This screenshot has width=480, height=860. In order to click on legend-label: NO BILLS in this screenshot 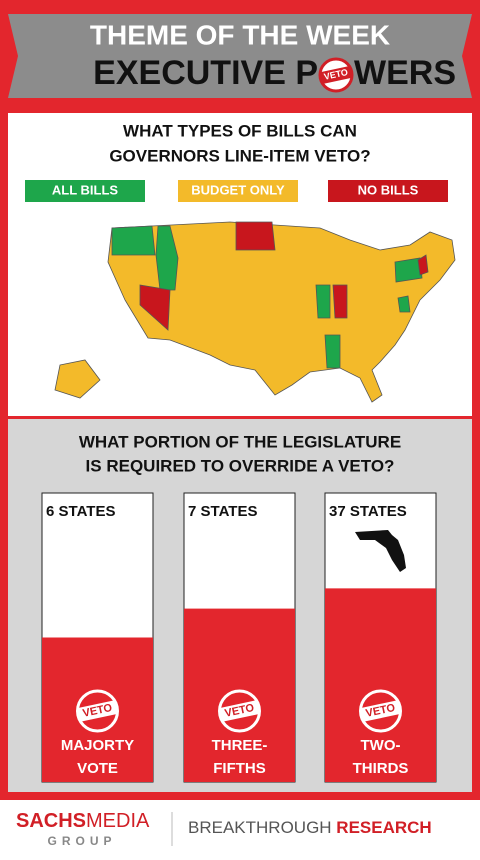, I will do `click(388, 189)`.